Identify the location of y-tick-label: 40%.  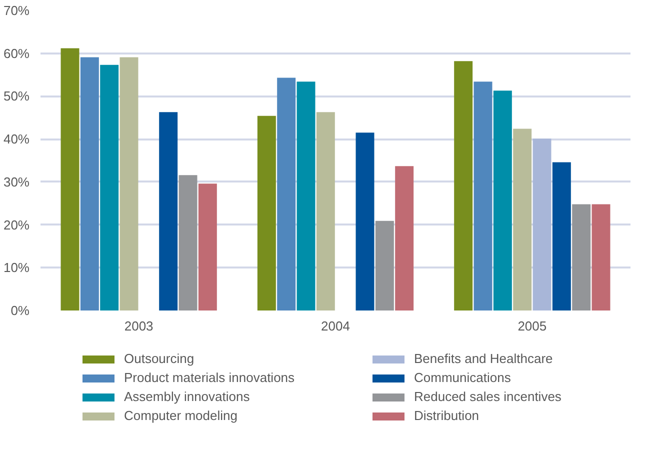
(16, 139).